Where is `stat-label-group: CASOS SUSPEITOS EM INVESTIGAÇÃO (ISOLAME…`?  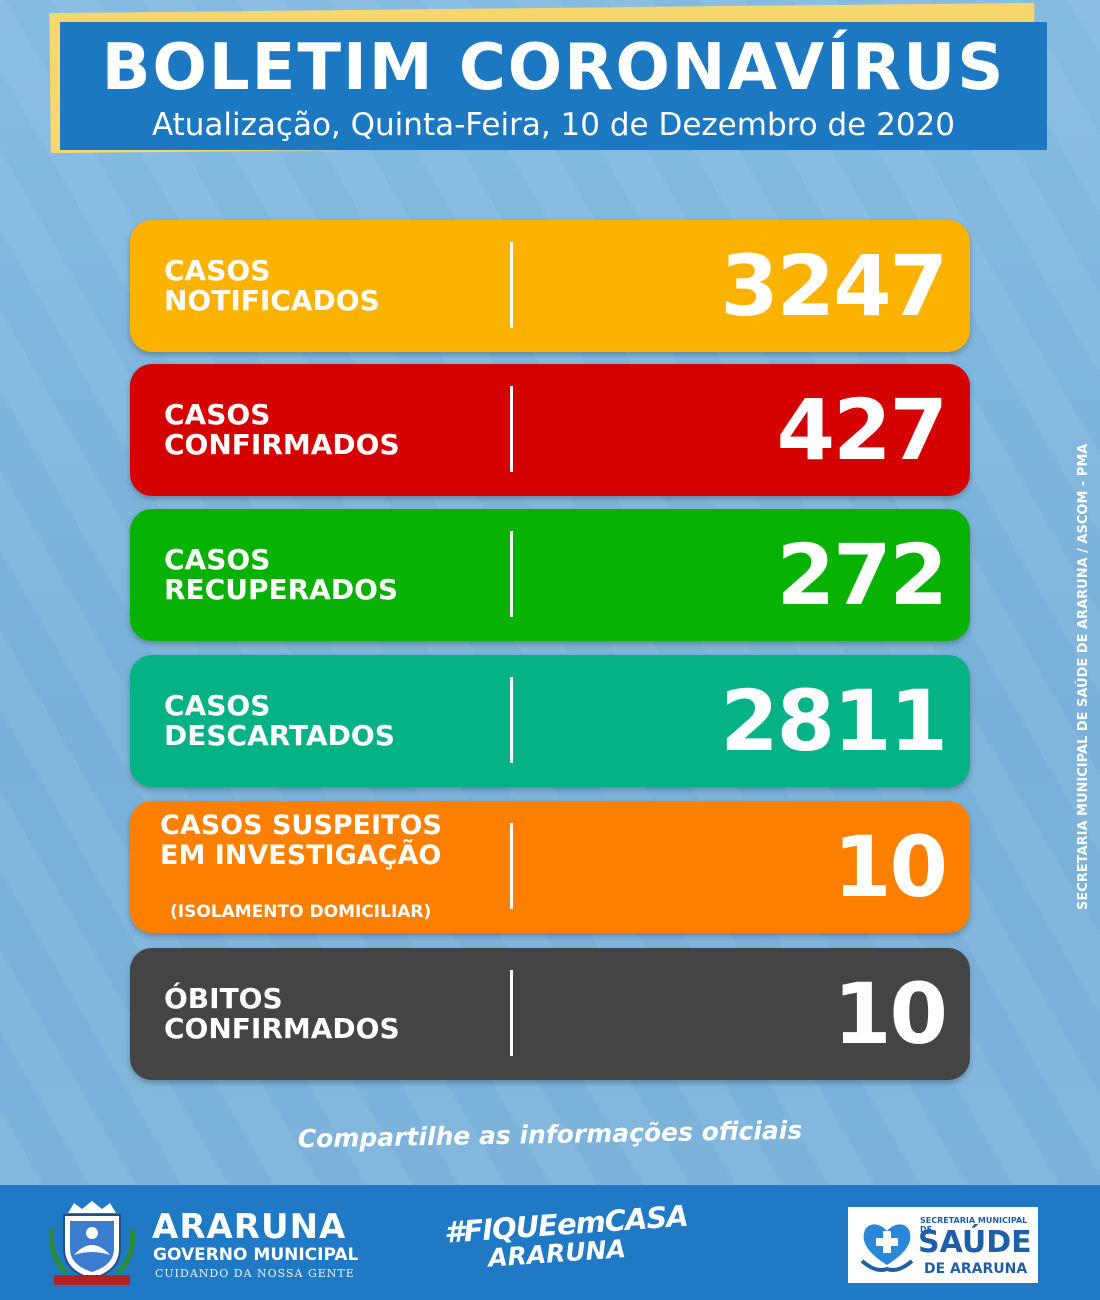
stat-label-group: CASOS SUSPEITOS EM INVESTIGAÇÃO (ISOLAME… is located at coordinates (335, 867).